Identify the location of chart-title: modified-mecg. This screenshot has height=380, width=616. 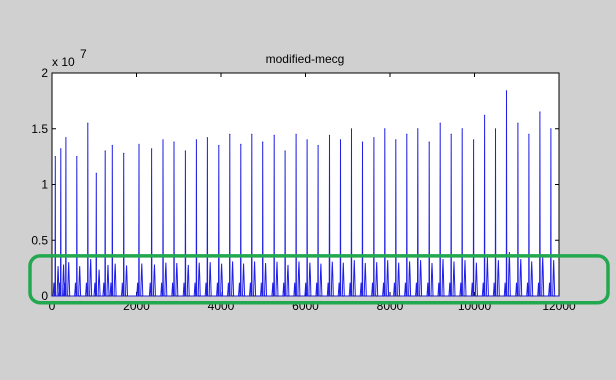
(305, 59).